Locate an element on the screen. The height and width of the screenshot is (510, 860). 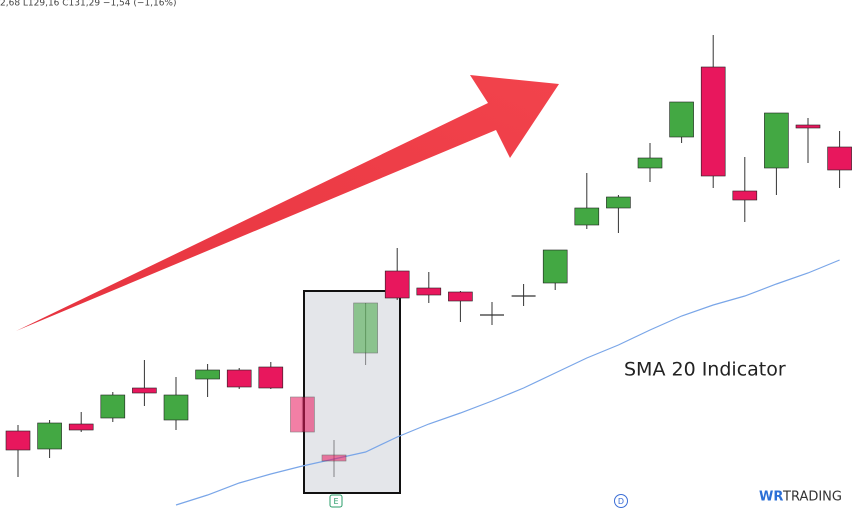
event-marker-box is located at coordinates (336, 501).